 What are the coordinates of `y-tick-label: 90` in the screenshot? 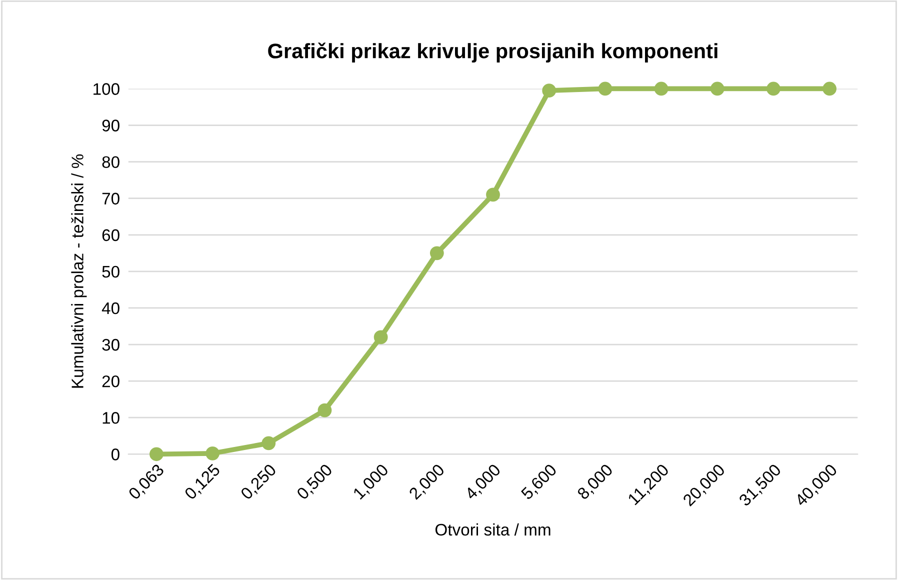 It's located at (111, 126).